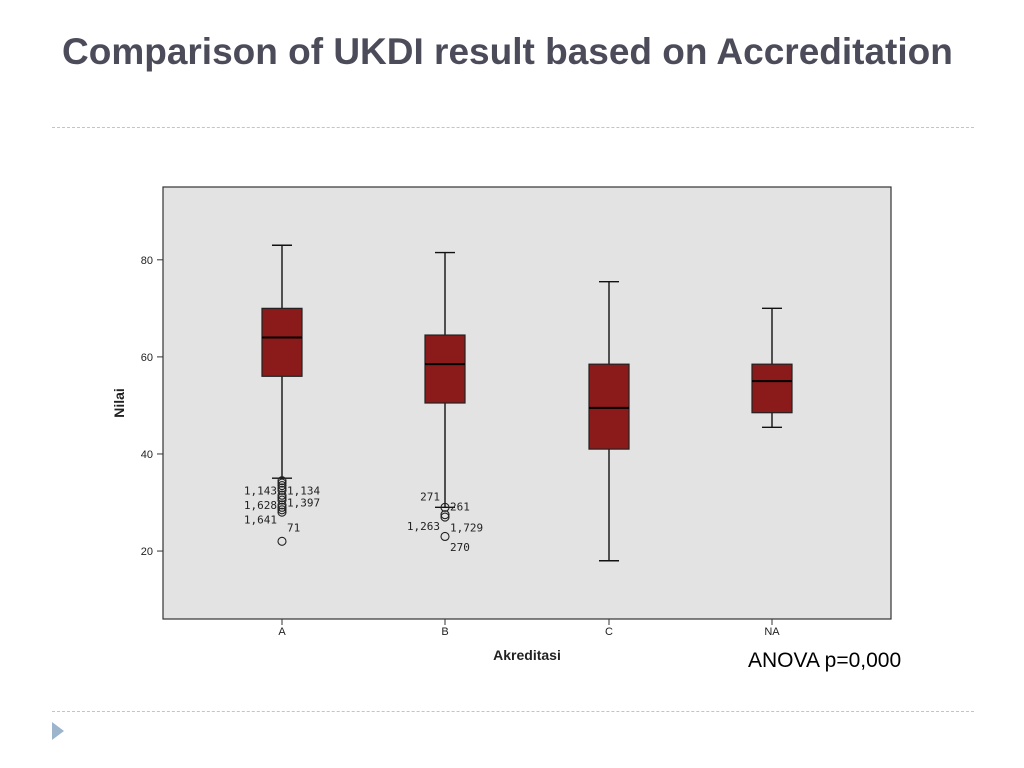  What do you see at coordinates (444, 632) in the screenshot?
I see `x-tick-label: B` at bounding box center [444, 632].